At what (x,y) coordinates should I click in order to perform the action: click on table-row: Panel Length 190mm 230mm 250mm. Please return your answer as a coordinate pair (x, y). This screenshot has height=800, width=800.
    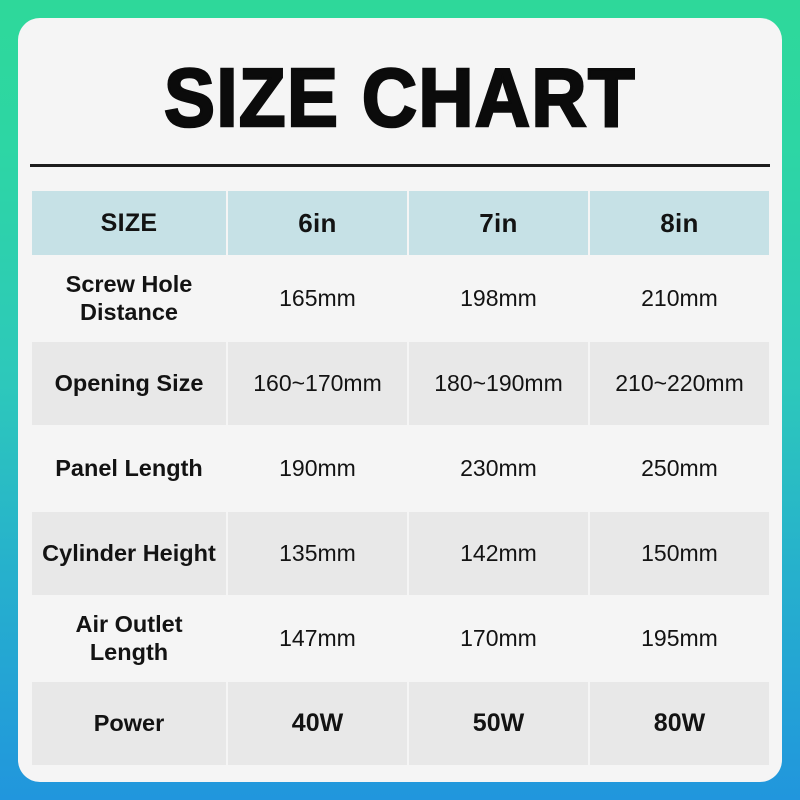
    Looking at the image, I should click on (400, 468).